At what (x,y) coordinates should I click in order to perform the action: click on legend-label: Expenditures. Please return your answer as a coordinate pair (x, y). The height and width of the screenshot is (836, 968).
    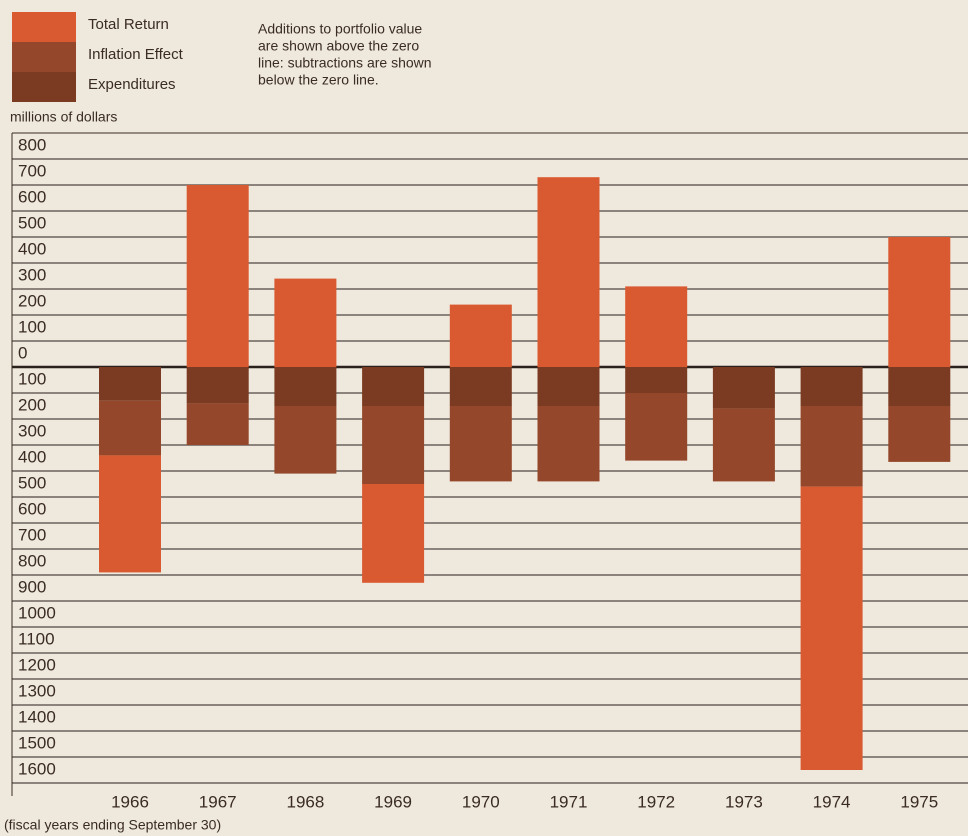
    Looking at the image, I should click on (132, 84).